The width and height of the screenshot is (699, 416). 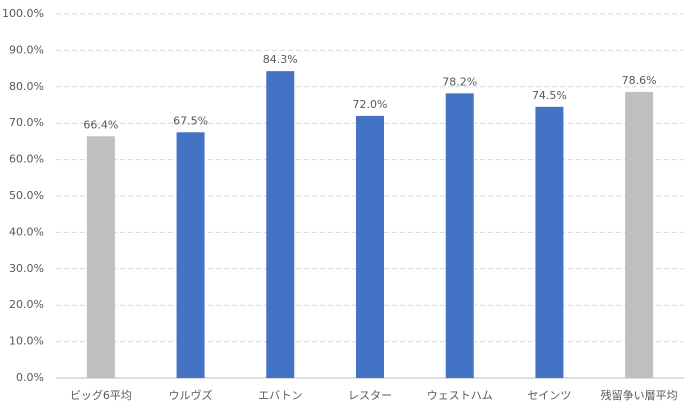 I want to click on x-tick-label: ウルヴズ, so click(x=191, y=395).